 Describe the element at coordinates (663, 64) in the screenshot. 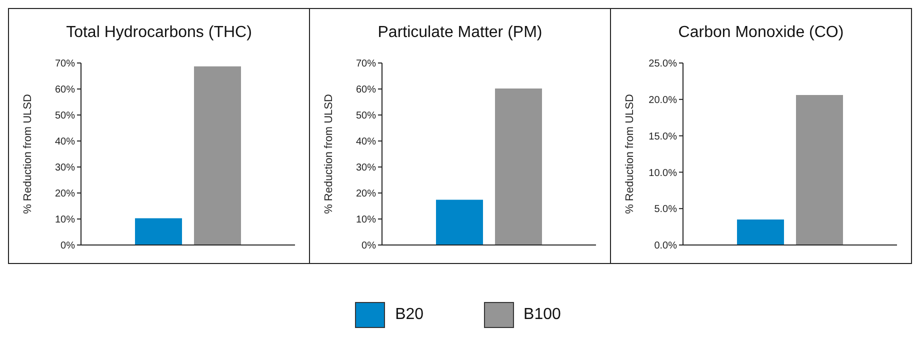

I see `y-tick-label: 25.0%` at that location.